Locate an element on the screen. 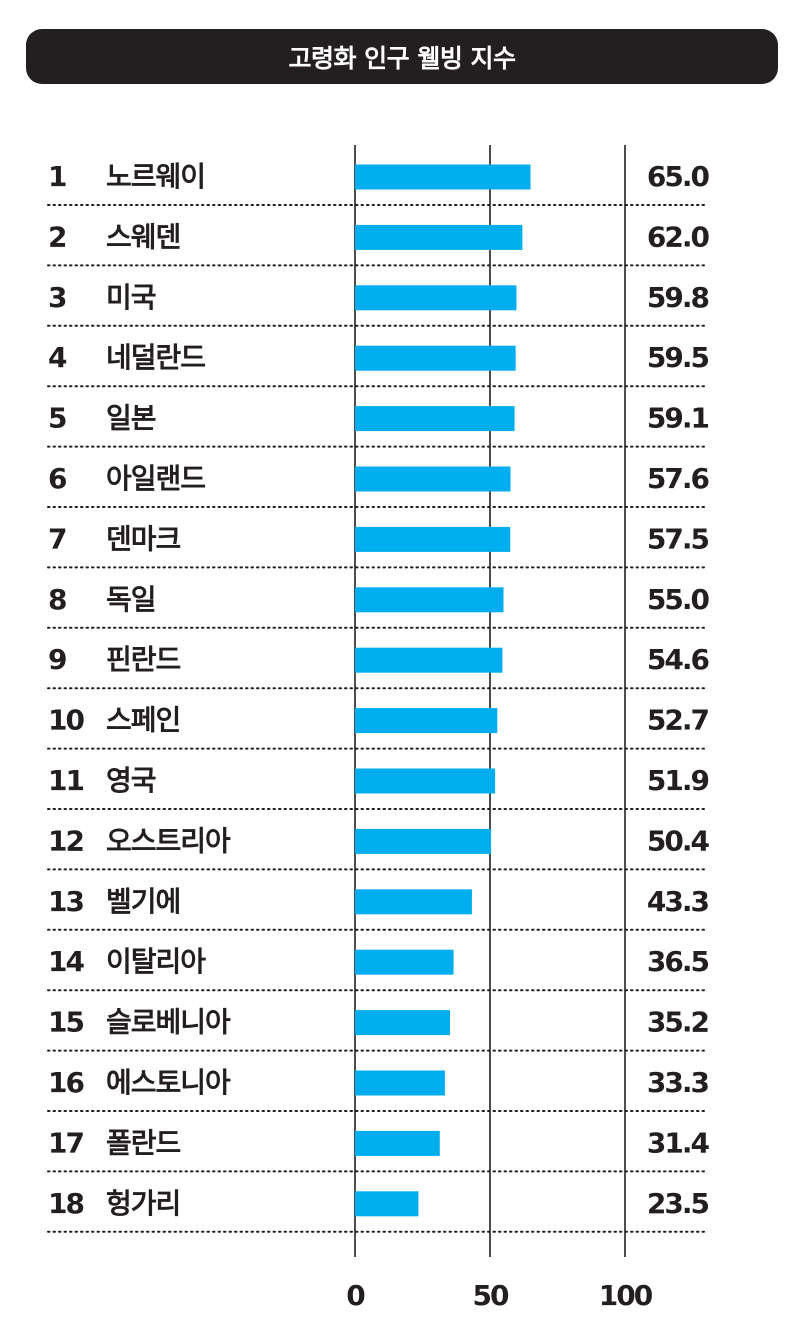  category-label: 덴마크 is located at coordinates (143, 538).